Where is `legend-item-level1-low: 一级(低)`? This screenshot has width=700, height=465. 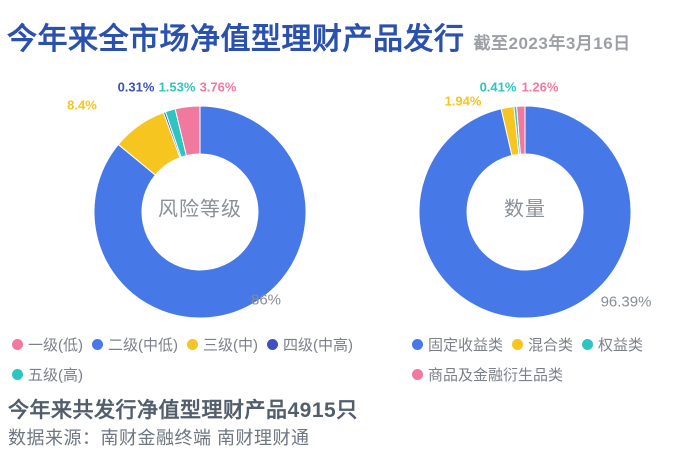 legend-item-level1-low: 一级(低) is located at coordinates (47, 344).